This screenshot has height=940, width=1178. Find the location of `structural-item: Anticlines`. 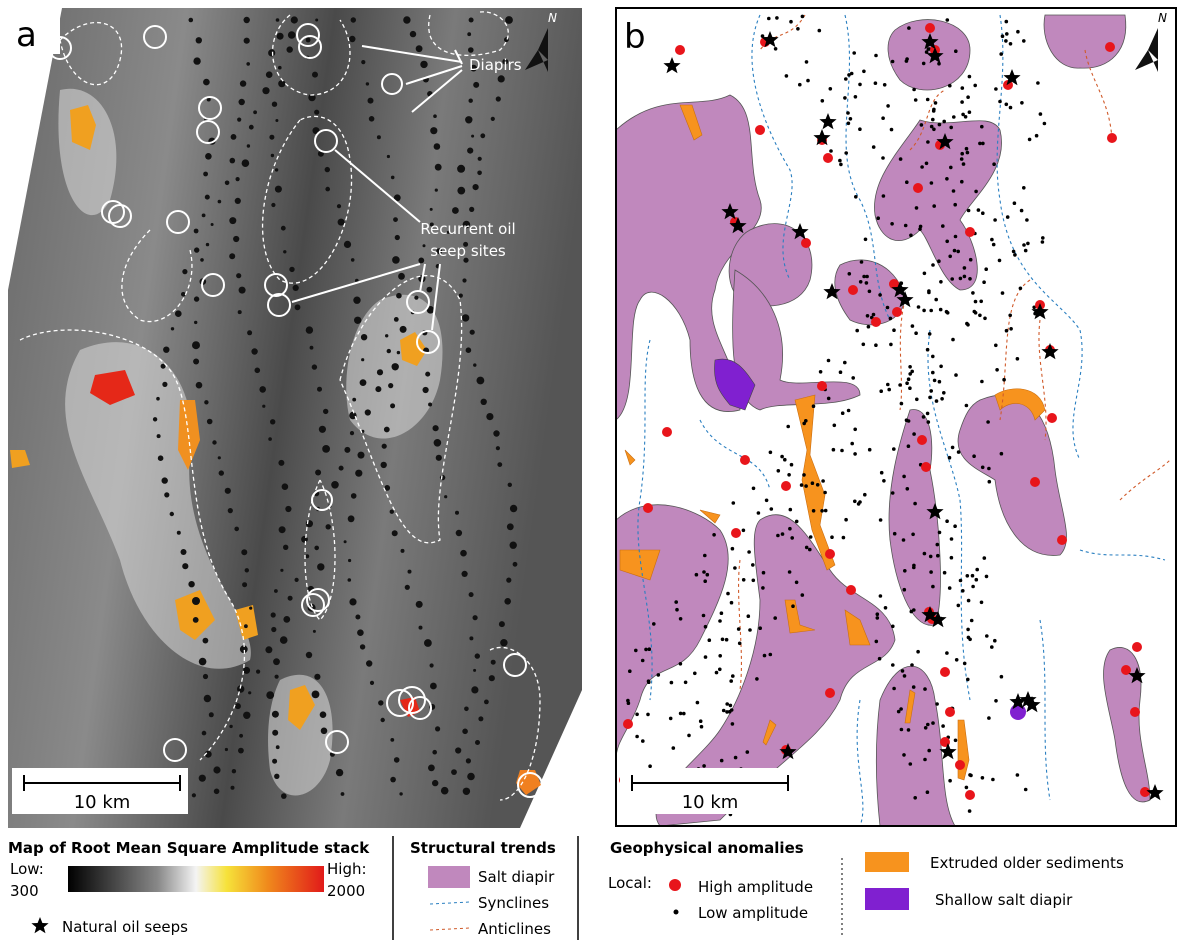

structural-item: Anticlines is located at coordinates (514, 929).